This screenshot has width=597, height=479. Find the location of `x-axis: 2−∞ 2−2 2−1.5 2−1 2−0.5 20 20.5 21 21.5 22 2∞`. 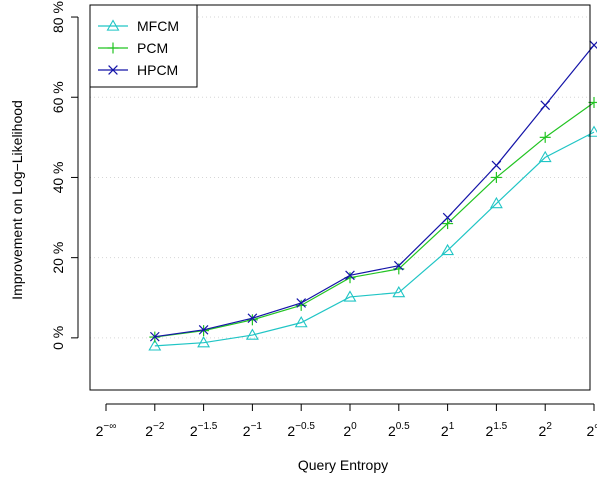

x-axis: 2−∞ 2−2 2−1.5 2−1 2−0.5 20 20.5 21 21.5 22 2∞ is located at coordinates (346, 421).